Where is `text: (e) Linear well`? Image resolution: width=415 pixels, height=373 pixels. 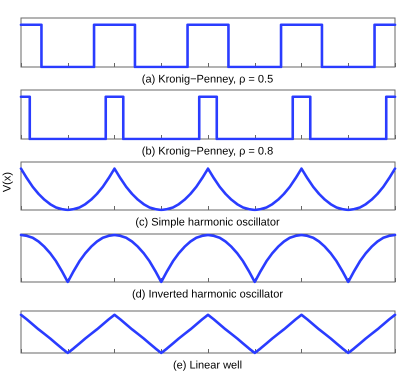 text: (e) Linear well is located at coordinates (207, 366).